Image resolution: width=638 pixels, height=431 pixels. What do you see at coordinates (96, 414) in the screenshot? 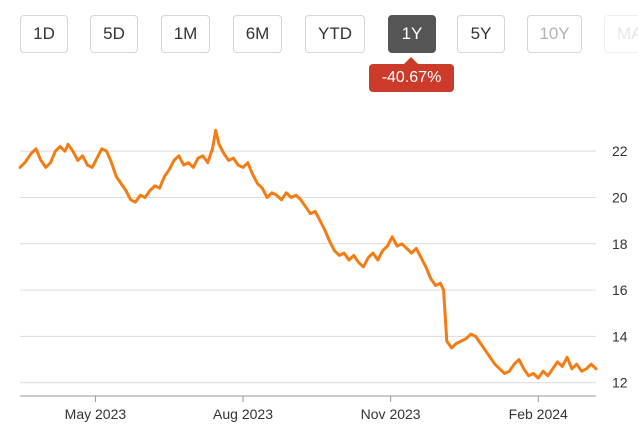
I see `x-tick-label: May 2023` at bounding box center [96, 414].